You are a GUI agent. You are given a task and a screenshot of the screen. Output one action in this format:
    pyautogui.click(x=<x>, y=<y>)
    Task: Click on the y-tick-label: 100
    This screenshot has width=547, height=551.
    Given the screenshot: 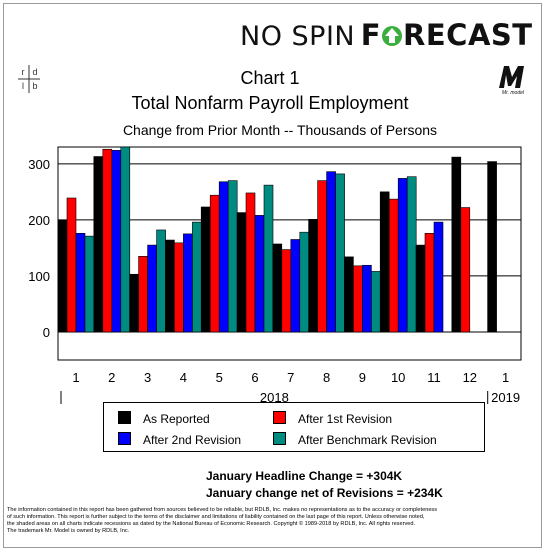 What is the action you would take?
    pyautogui.click(x=39, y=276)
    